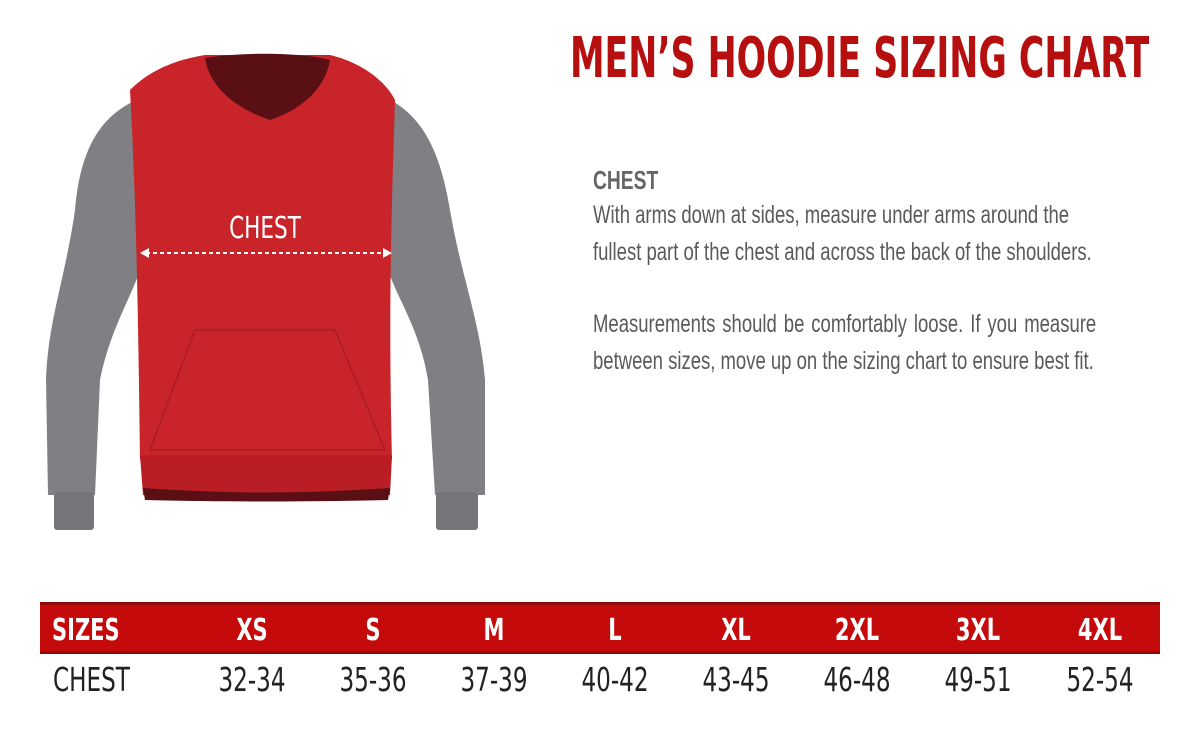  What do you see at coordinates (91, 679) in the screenshot?
I see `chest-row-label: CHEST` at bounding box center [91, 679].